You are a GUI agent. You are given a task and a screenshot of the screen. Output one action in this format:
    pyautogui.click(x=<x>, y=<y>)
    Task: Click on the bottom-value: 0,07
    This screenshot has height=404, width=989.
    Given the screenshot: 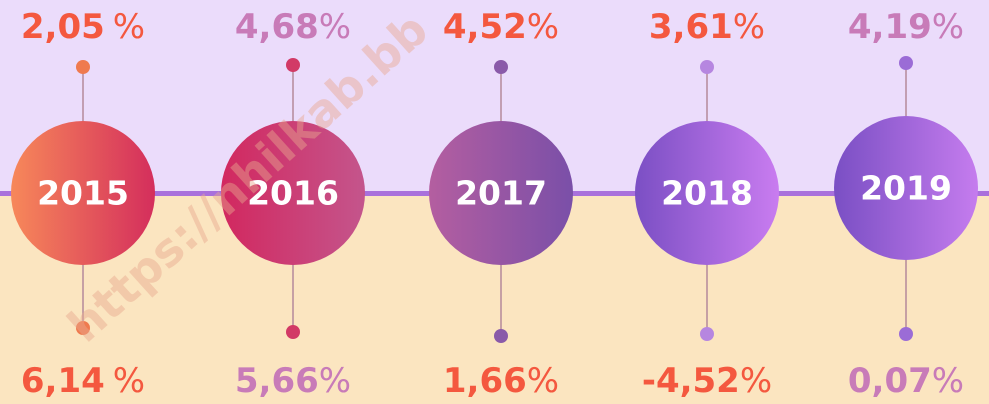 What is the action you would take?
    pyautogui.click(x=890, y=381)
    